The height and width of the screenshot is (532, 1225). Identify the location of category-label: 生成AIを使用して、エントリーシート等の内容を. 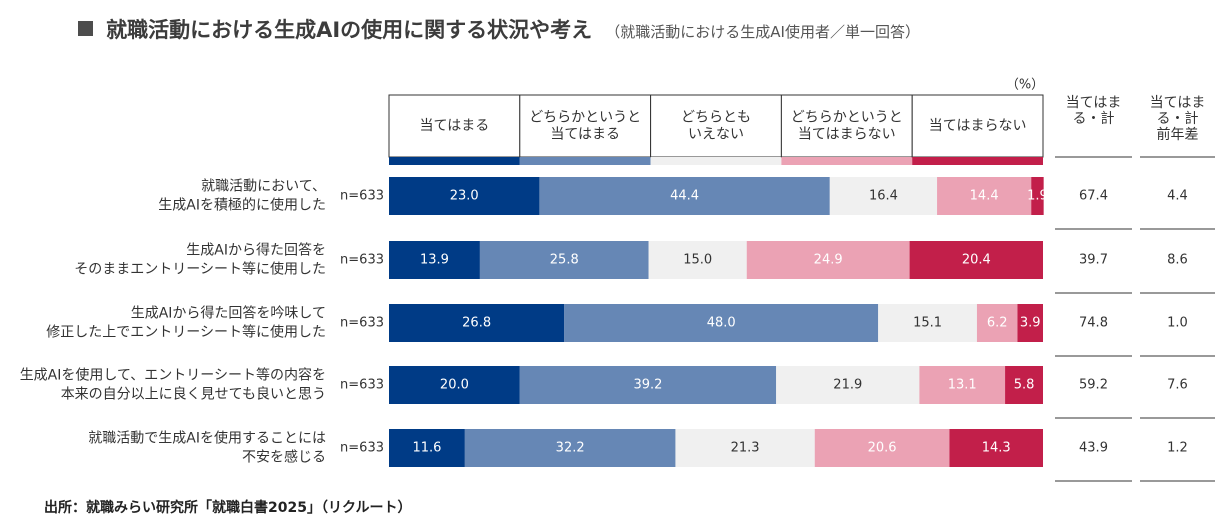
(173, 375).